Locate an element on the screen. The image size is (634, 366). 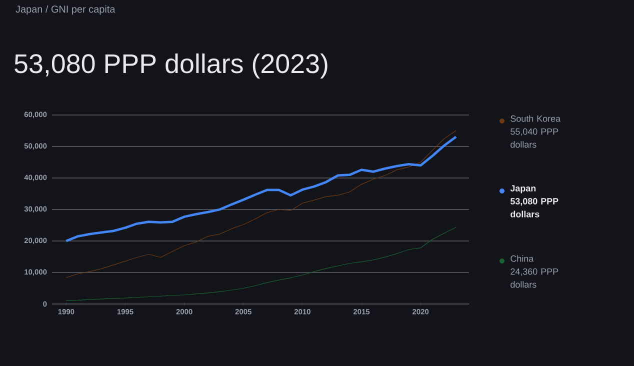
text: 24,360 PPP dollars is located at coordinates (534, 278).